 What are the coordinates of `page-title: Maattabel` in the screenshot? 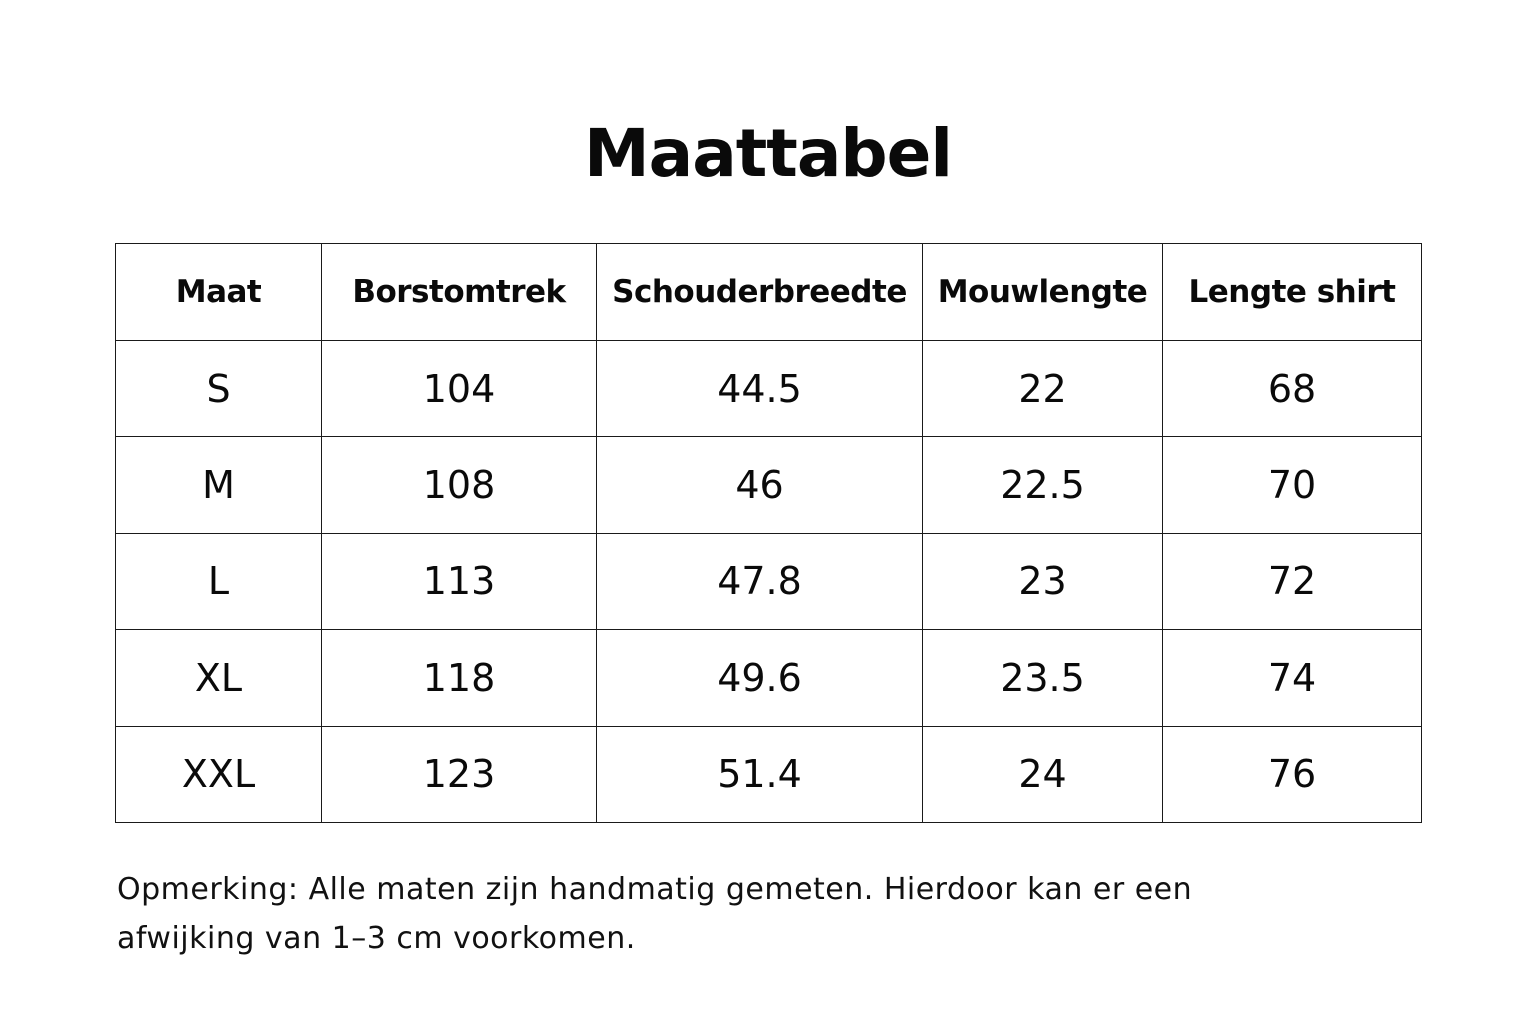 It's located at (768, 153).